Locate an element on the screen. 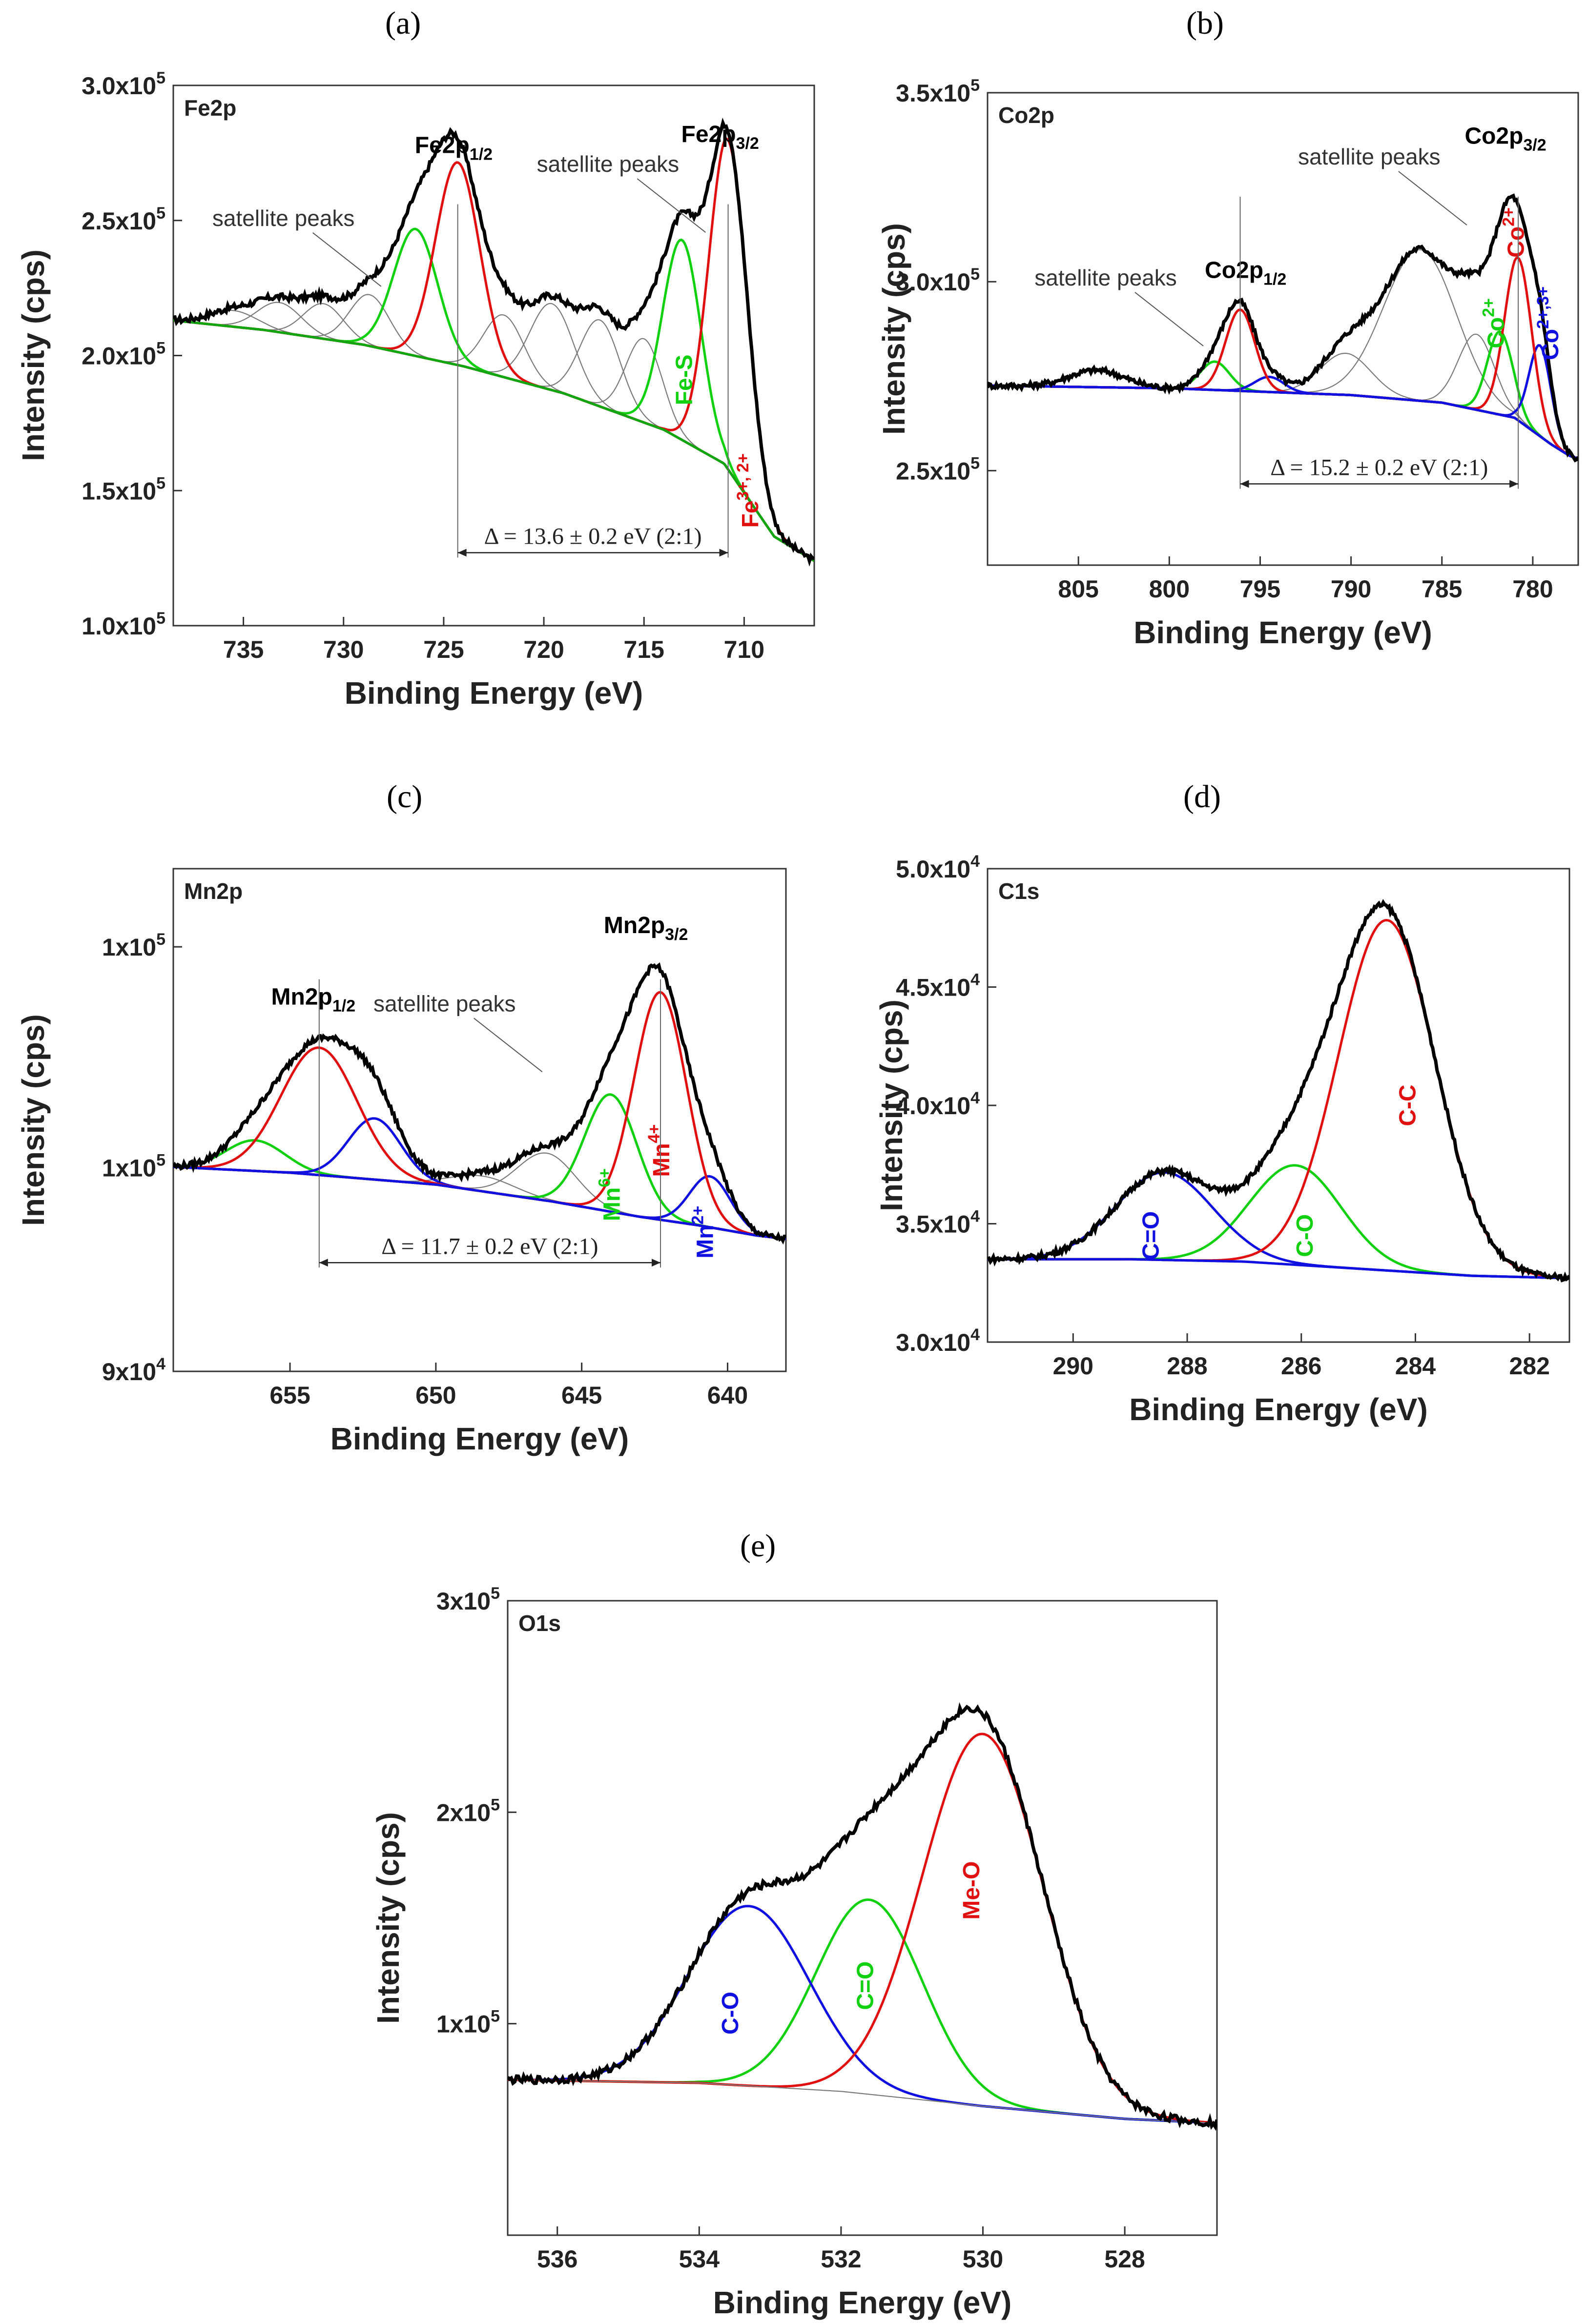 The image size is (1587, 2324). y-tick-label: 3x10⁵ is located at coordinates (468, 1599).